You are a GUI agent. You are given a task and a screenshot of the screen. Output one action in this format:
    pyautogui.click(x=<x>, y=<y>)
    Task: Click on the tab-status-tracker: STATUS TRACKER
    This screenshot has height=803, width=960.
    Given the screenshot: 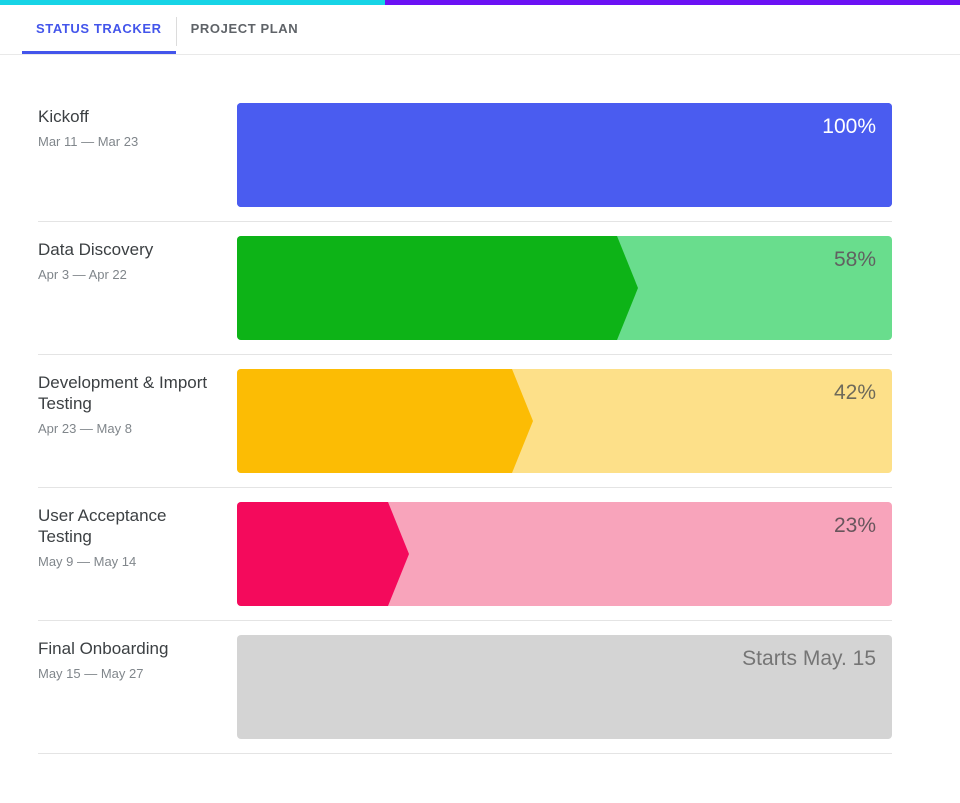 What is the action you would take?
    pyautogui.click(x=99, y=29)
    